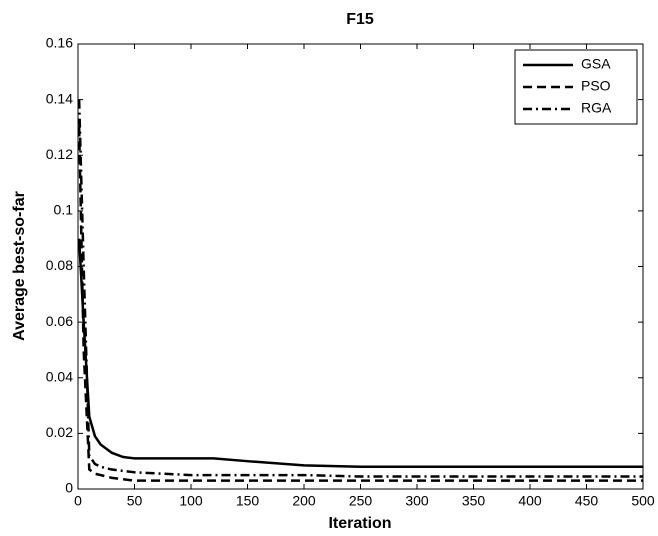 The width and height of the screenshot is (658, 536). Describe the element at coordinates (64, 210) in the screenshot. I see `y-tick-label: 0.1` at that location.